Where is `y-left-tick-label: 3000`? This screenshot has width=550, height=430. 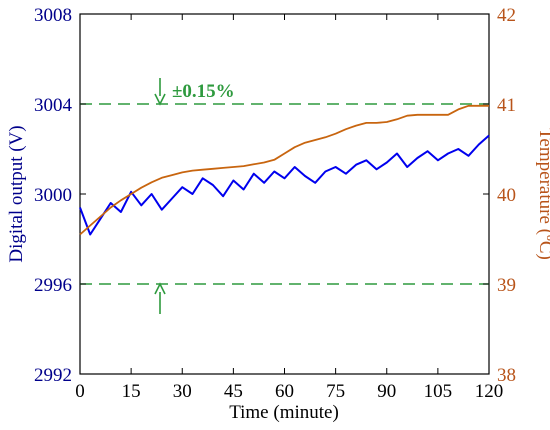 y-left-tick-label: 3000 is located at coordinates (53, 195).